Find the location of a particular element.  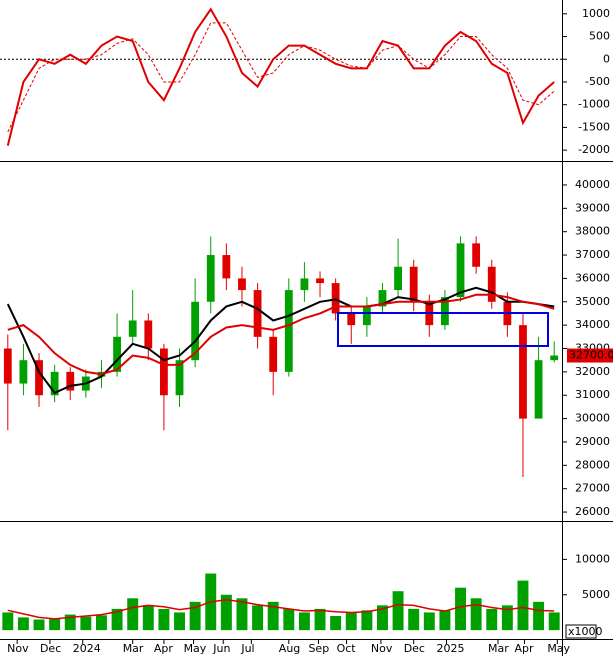

y-tick-label: 31000 is located at coordinates (592, 394).